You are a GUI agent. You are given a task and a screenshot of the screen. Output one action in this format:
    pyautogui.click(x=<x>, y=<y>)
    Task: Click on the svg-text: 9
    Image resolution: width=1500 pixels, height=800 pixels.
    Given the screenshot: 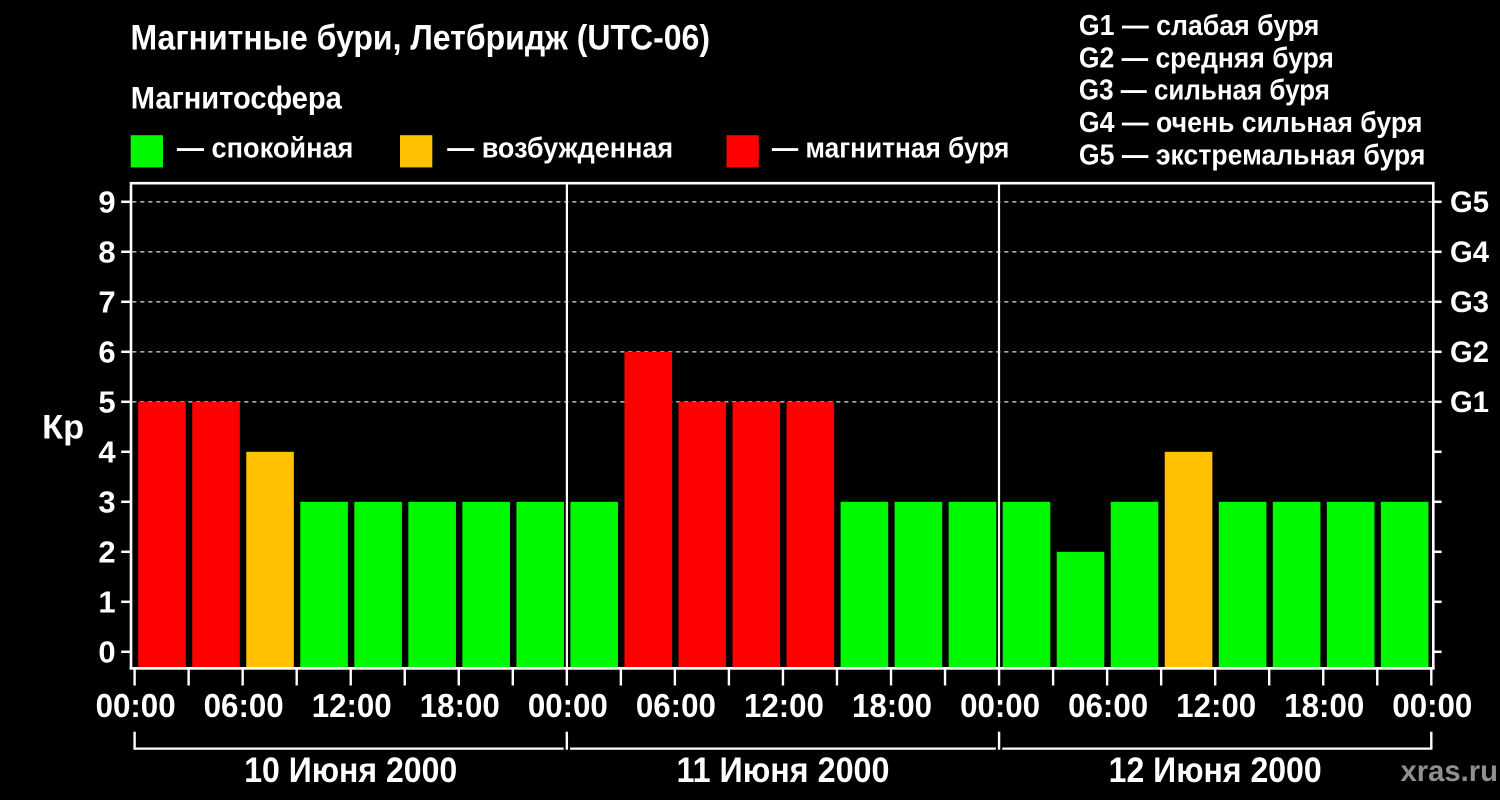 What is the action you would take?
    pyautogui.click(x=106, y=202)
    